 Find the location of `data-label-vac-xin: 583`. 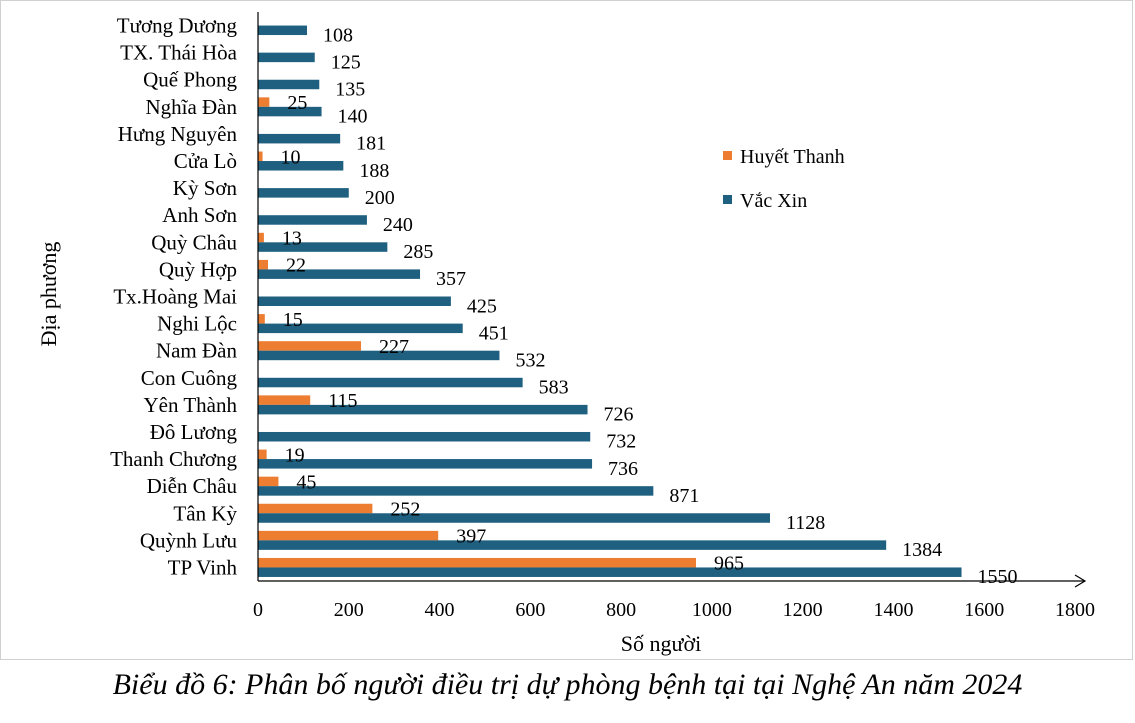

data-label-vac-xin: 583 is located at coordinates (554, 388).